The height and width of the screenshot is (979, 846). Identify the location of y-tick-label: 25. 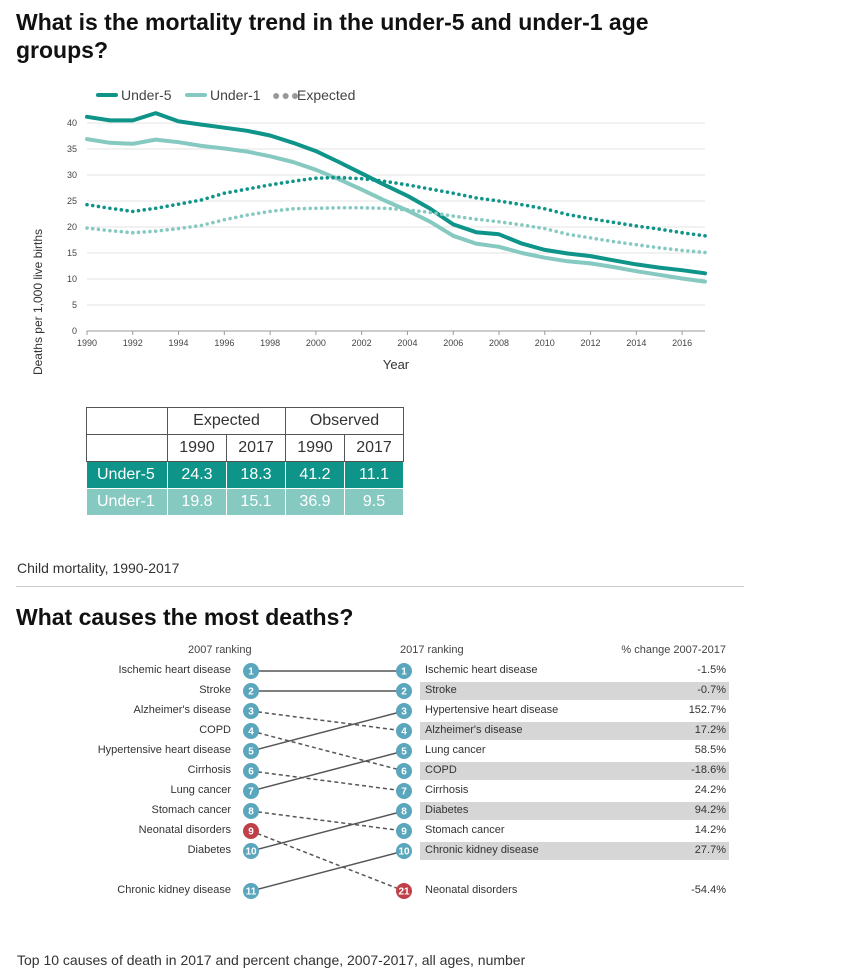
(72, 201).